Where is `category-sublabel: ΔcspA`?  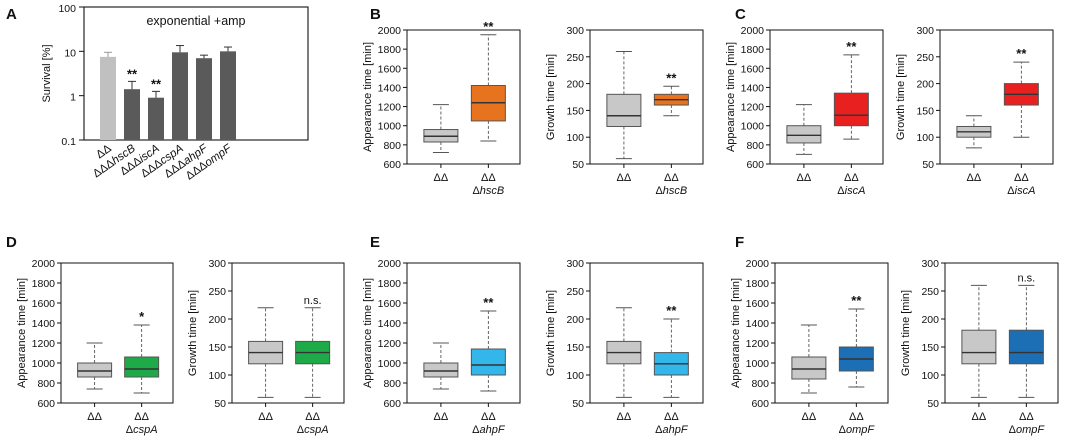
category-sublabel: ΔcspA is located at coordinates (313, 430).